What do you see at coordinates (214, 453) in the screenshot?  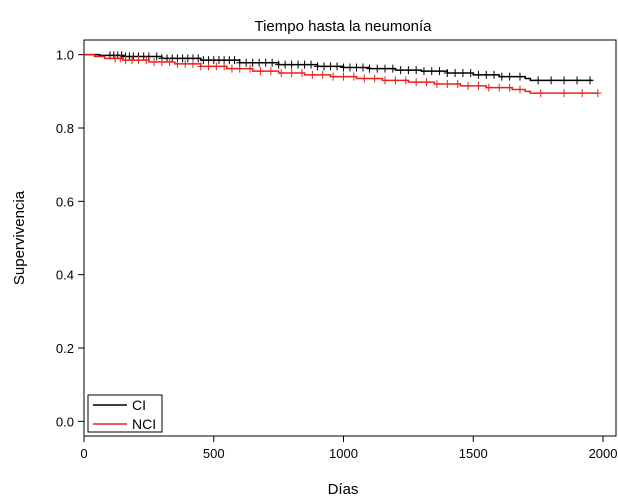 I see `x-tick-label: 500` at bounding box center [214, 453].